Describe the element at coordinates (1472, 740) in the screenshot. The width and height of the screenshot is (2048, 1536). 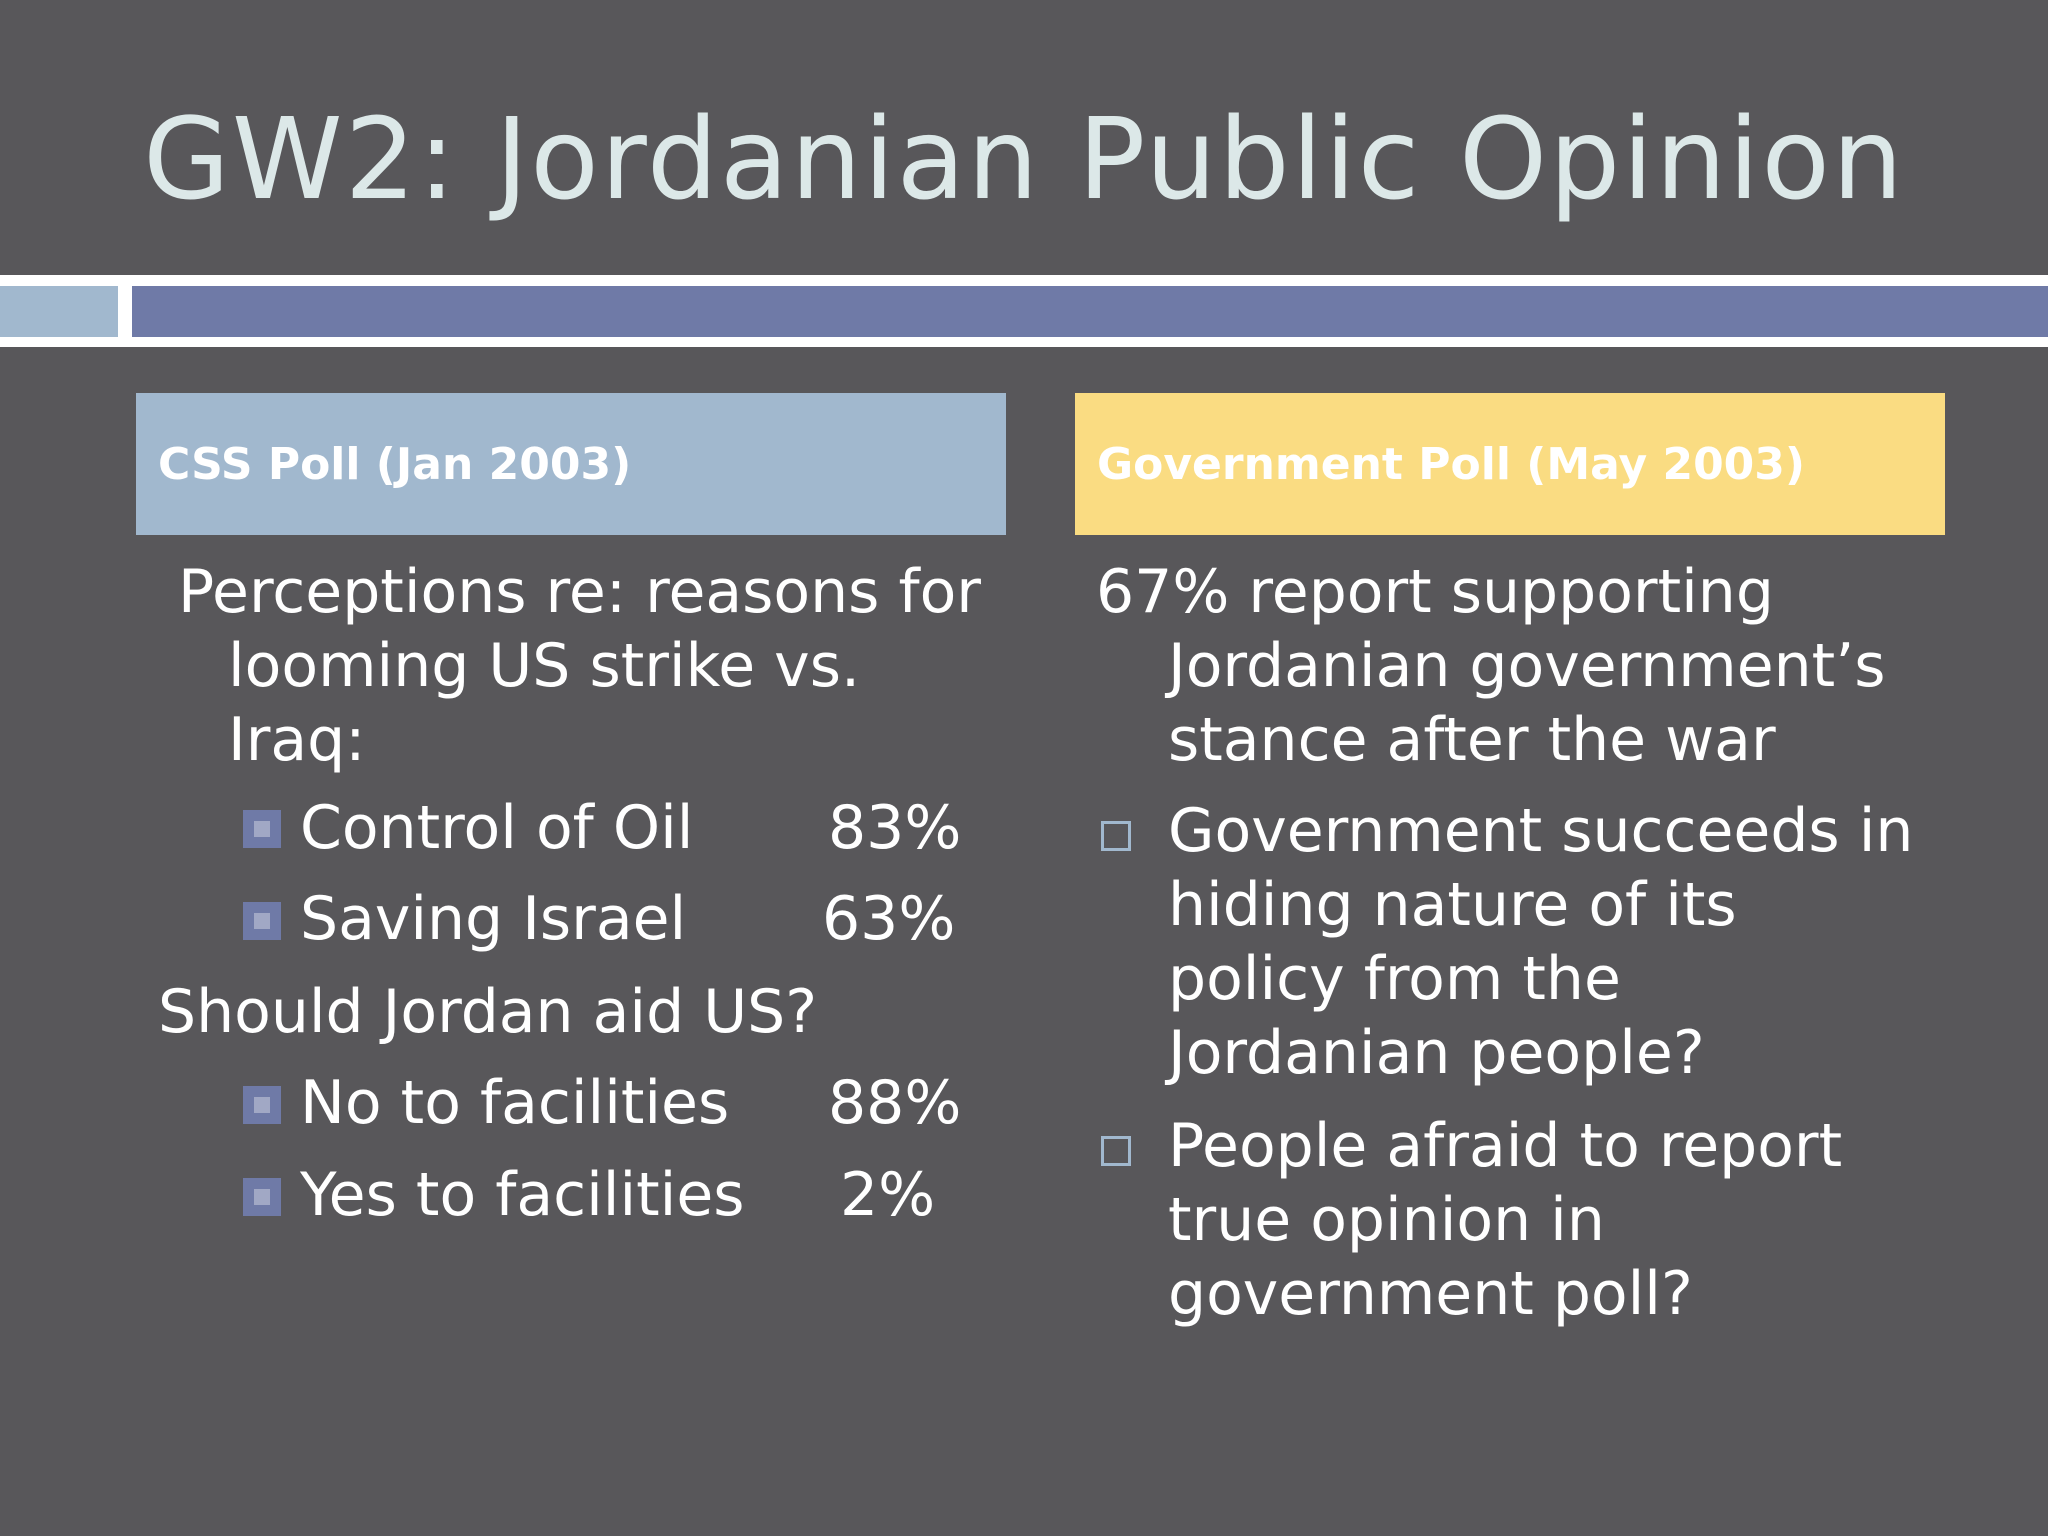
I see `right-intro-line-3: stance after the war` at that location.